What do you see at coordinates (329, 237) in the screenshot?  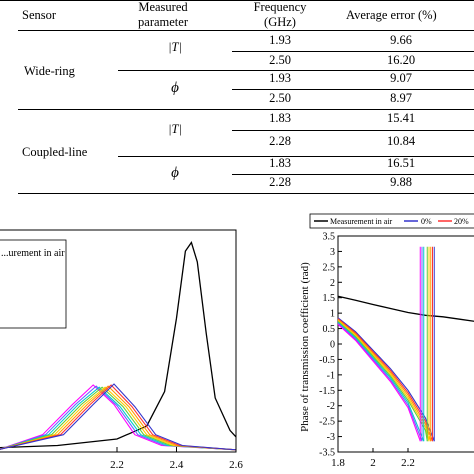 I see `y-tick-label: 3.5` at bounding box center [329, 237].